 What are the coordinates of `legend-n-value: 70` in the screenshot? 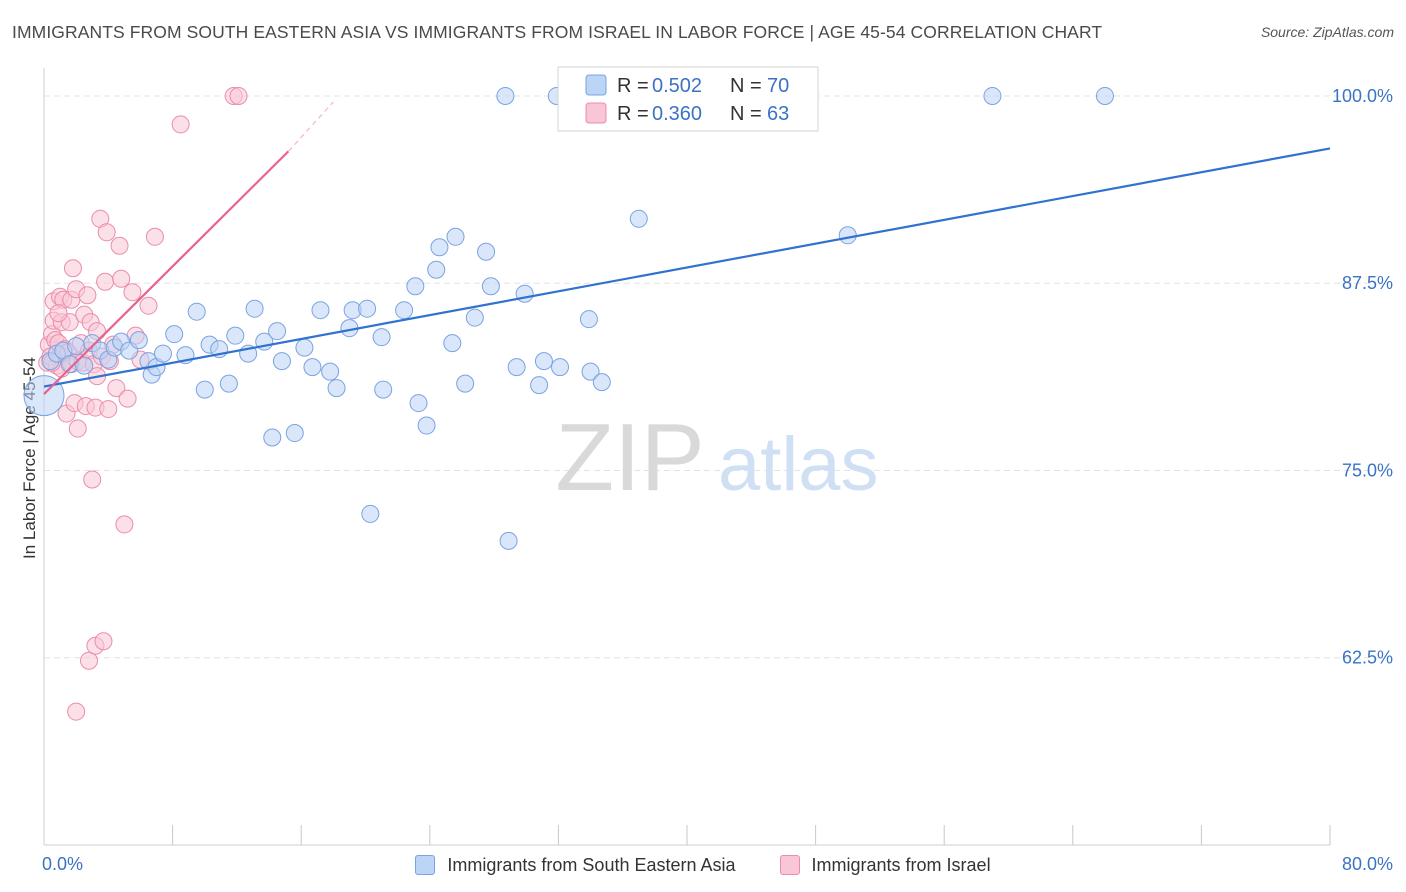 It's located at (778, 86).